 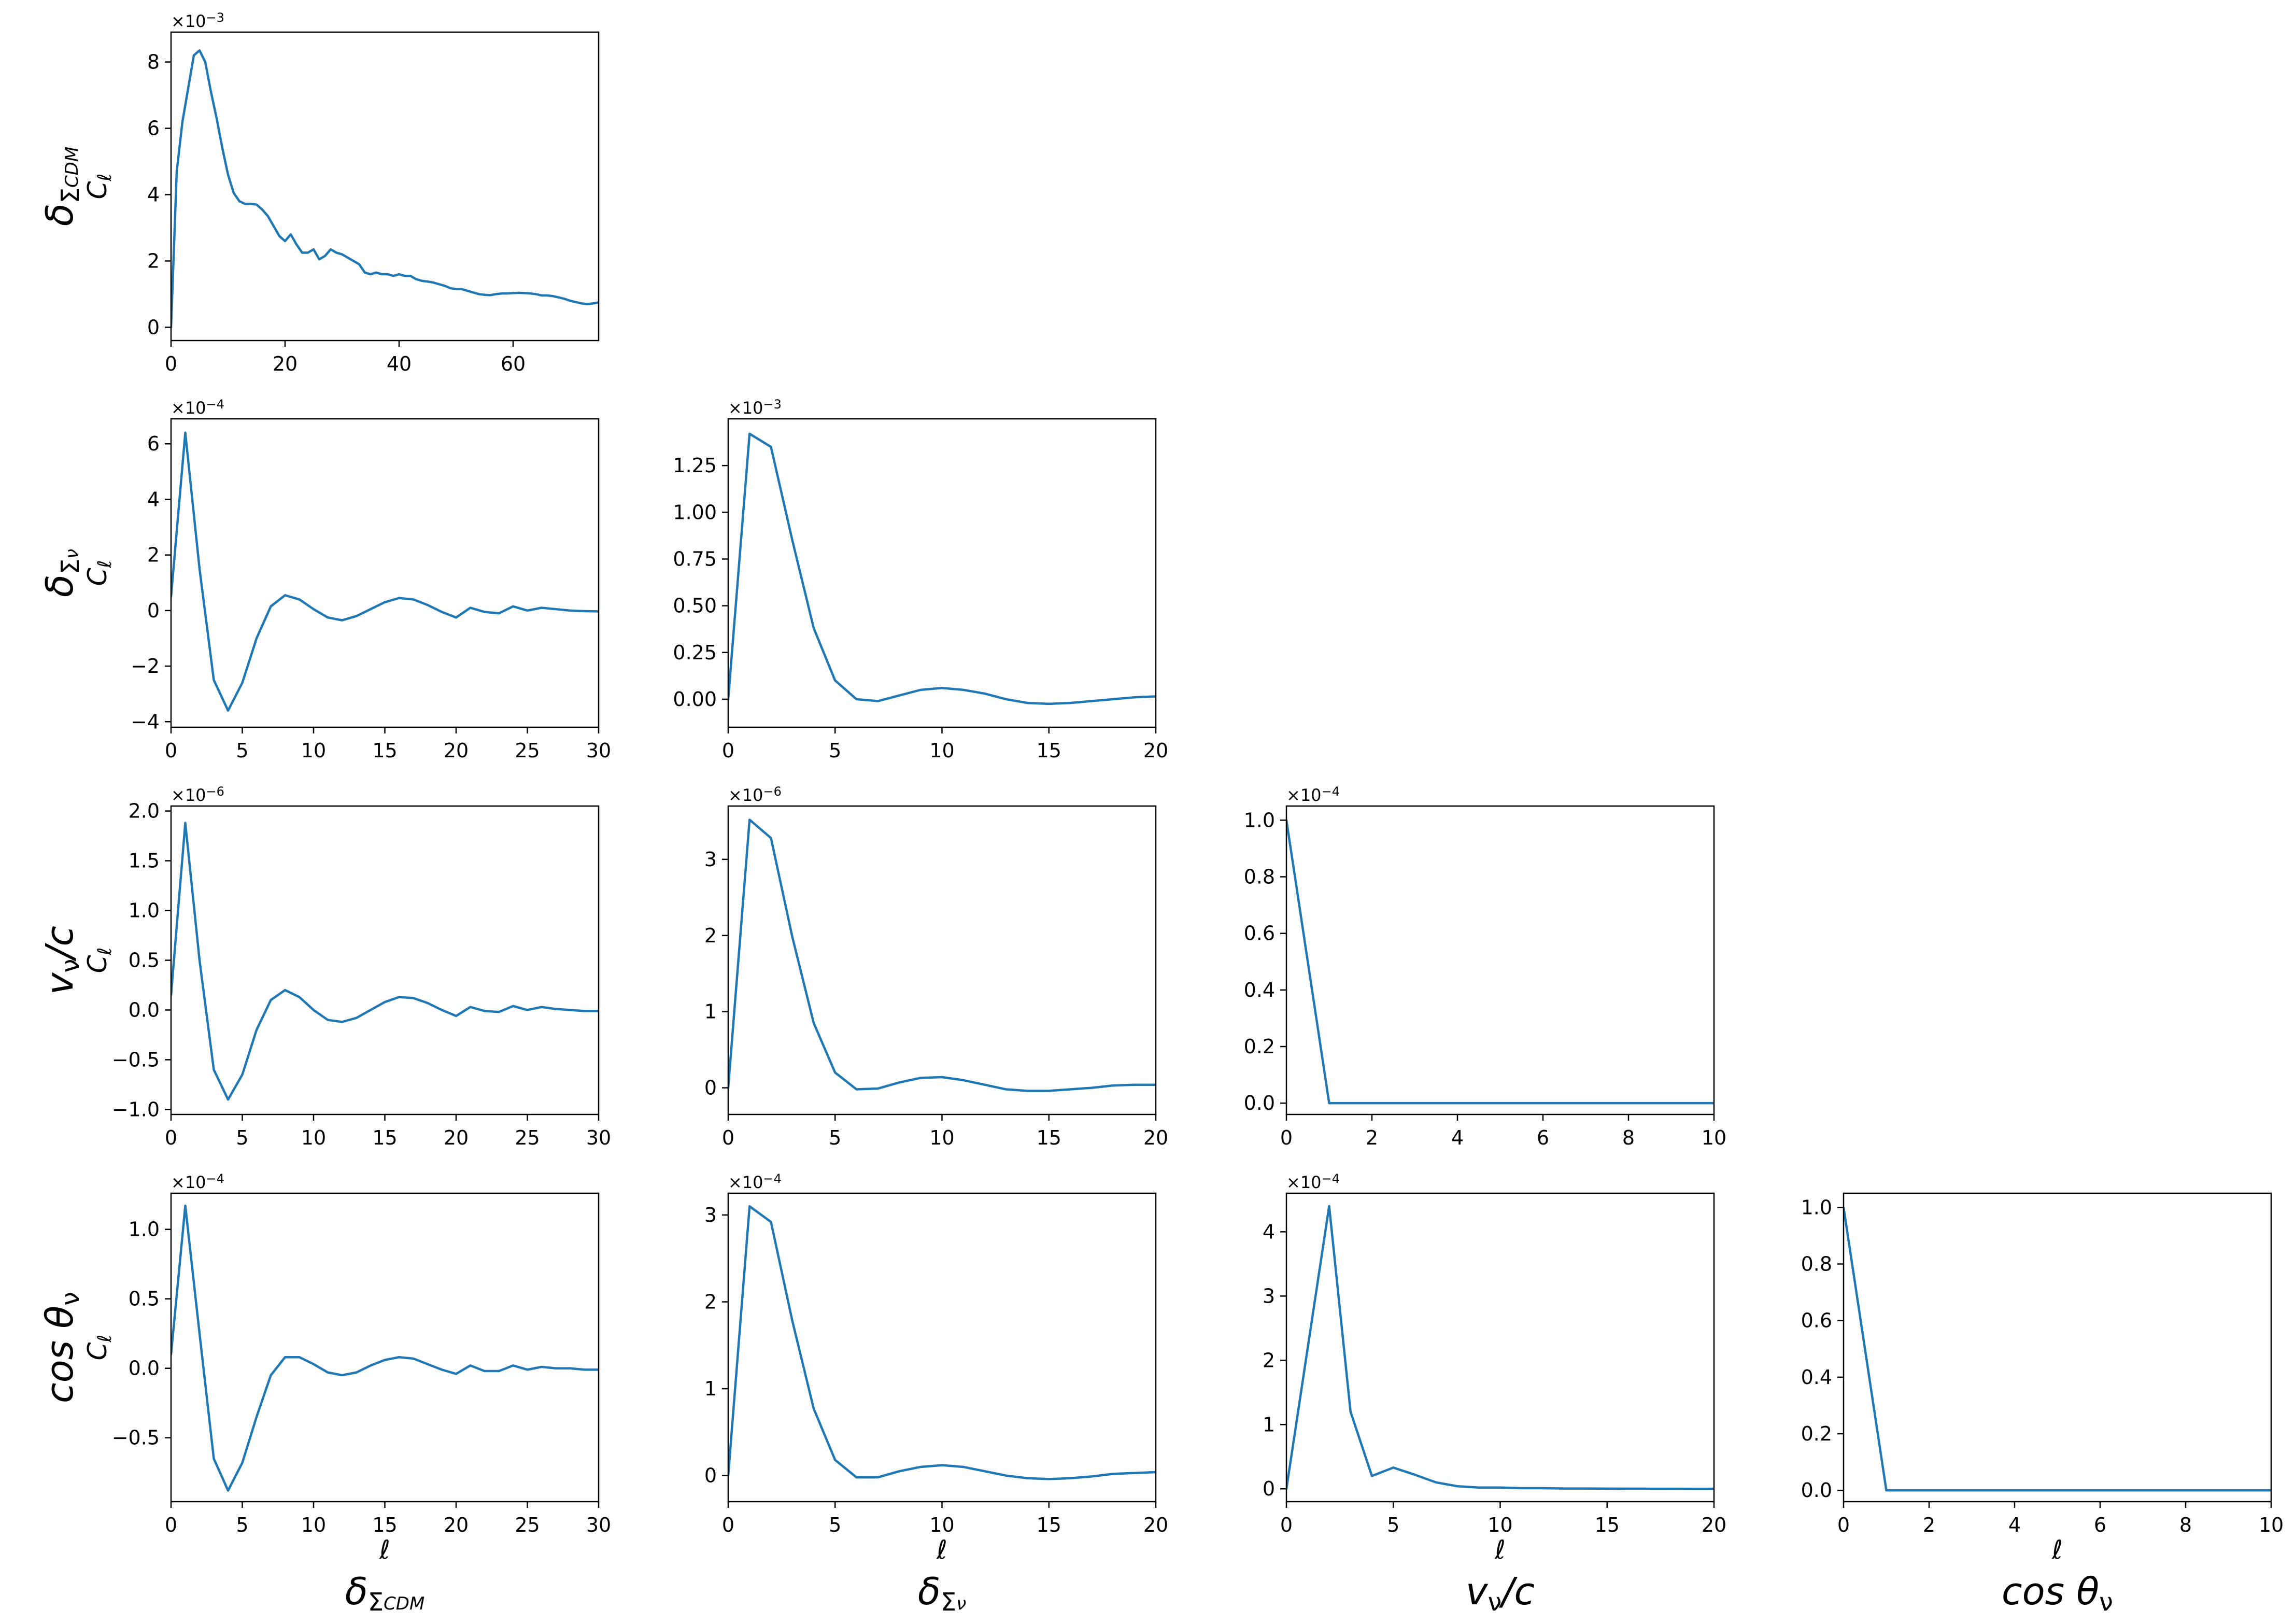 What do you see at coordinates (936, 967) in the screenshot?
I see `panel-r2-c1: 0 5 10 15 20 0 1 2 3 ×10⁻⁶` at bounding box center [936, 967].